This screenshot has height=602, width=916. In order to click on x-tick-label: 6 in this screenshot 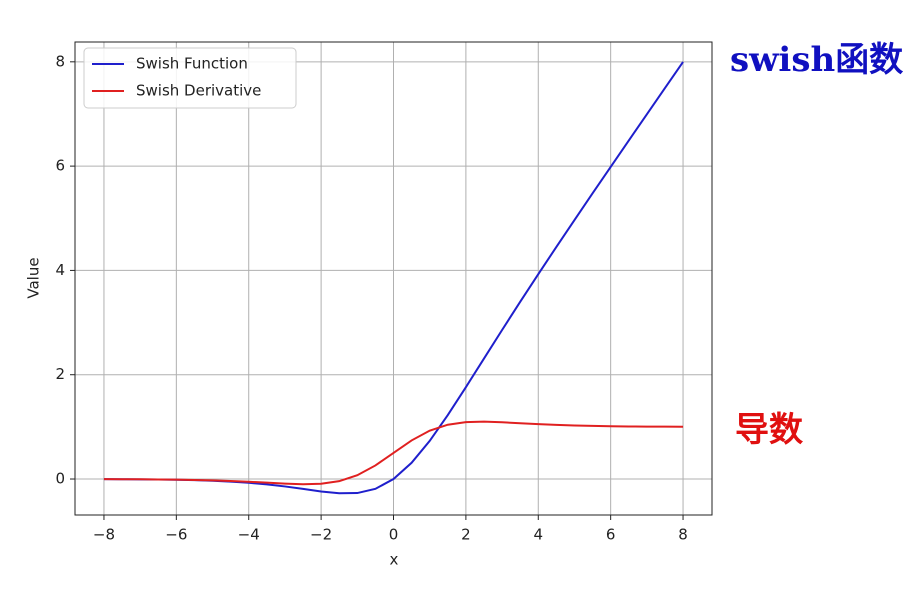, I will do `click(611, 535)`.